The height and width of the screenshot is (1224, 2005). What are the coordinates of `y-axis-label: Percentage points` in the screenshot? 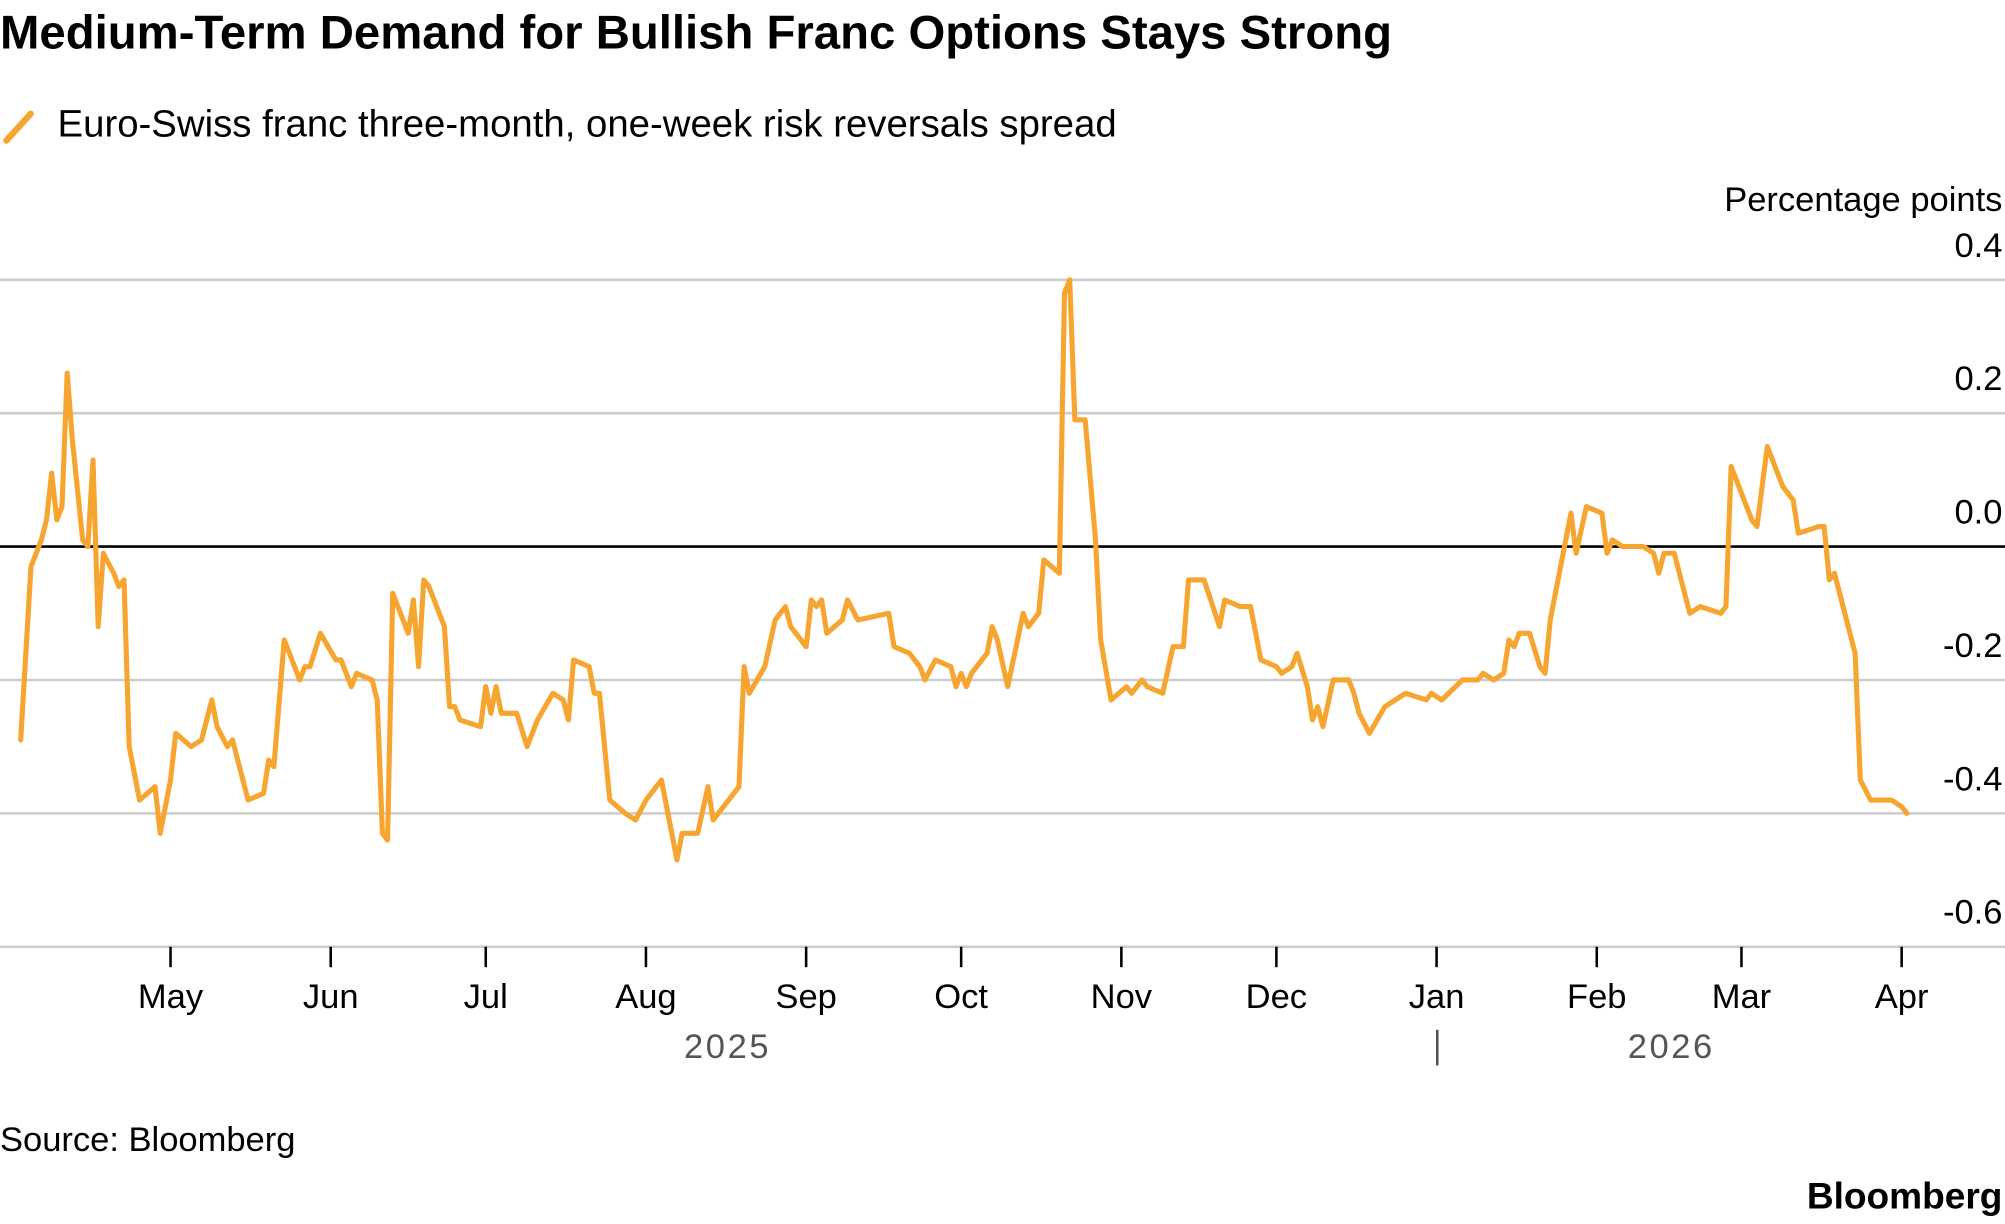 It's located at (1863, 200).